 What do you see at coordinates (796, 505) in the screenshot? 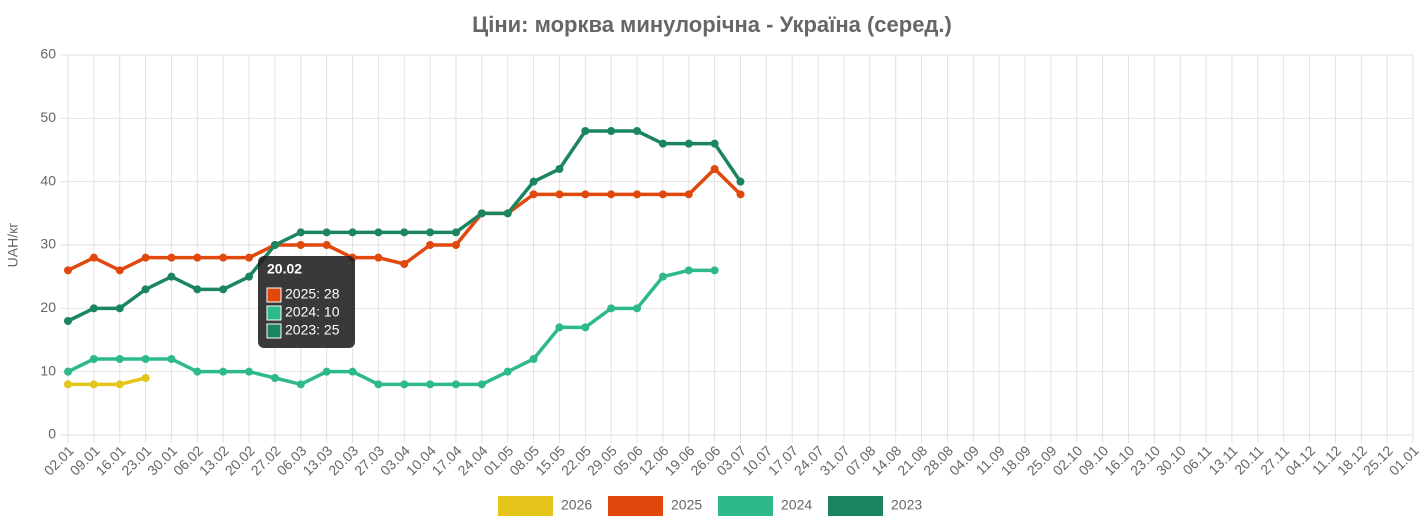
I see `legend-label: 2024` at bounding box center [796, 505].